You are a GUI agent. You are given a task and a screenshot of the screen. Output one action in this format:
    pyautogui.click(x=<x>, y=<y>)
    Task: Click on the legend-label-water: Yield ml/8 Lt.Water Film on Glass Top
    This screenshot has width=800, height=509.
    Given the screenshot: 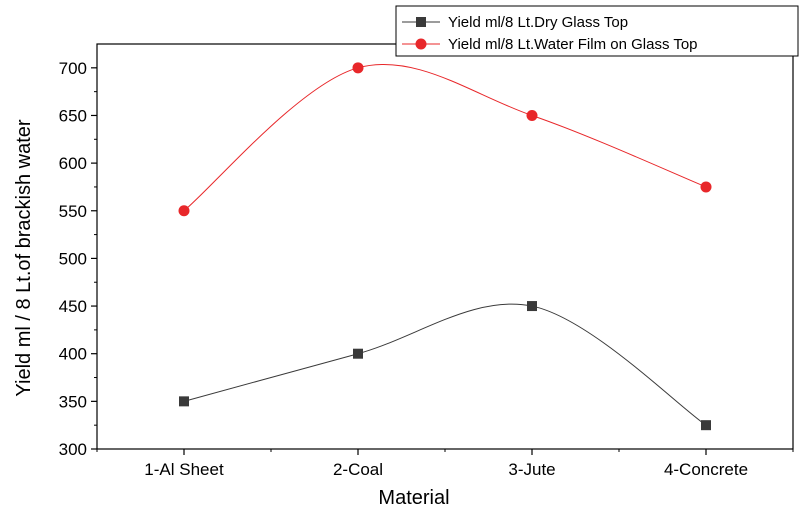 What is the action you would take?
    pyautogui.click(x=573, y=44)
    